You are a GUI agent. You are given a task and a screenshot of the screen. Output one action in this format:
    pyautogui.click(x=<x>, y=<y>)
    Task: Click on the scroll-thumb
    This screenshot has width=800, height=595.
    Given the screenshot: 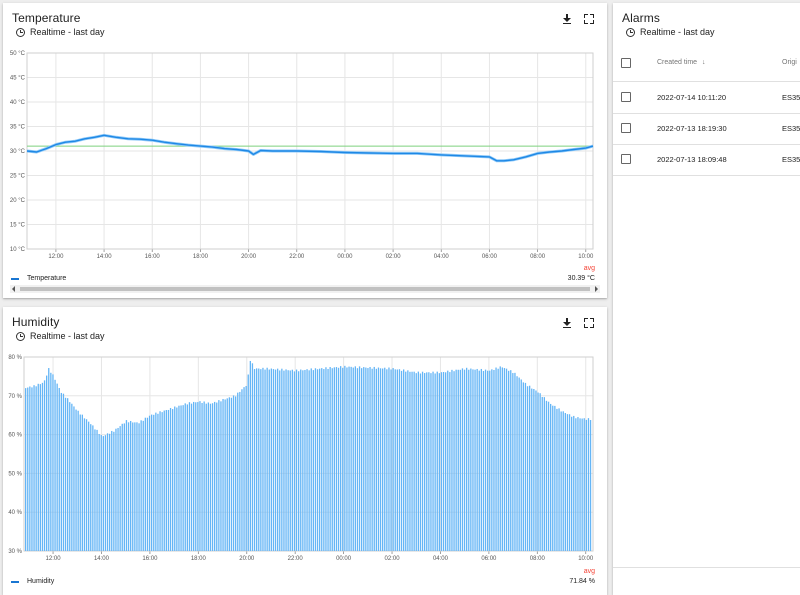 What is the action you would take?
    pyautogui.click(x=305, y=289)
    